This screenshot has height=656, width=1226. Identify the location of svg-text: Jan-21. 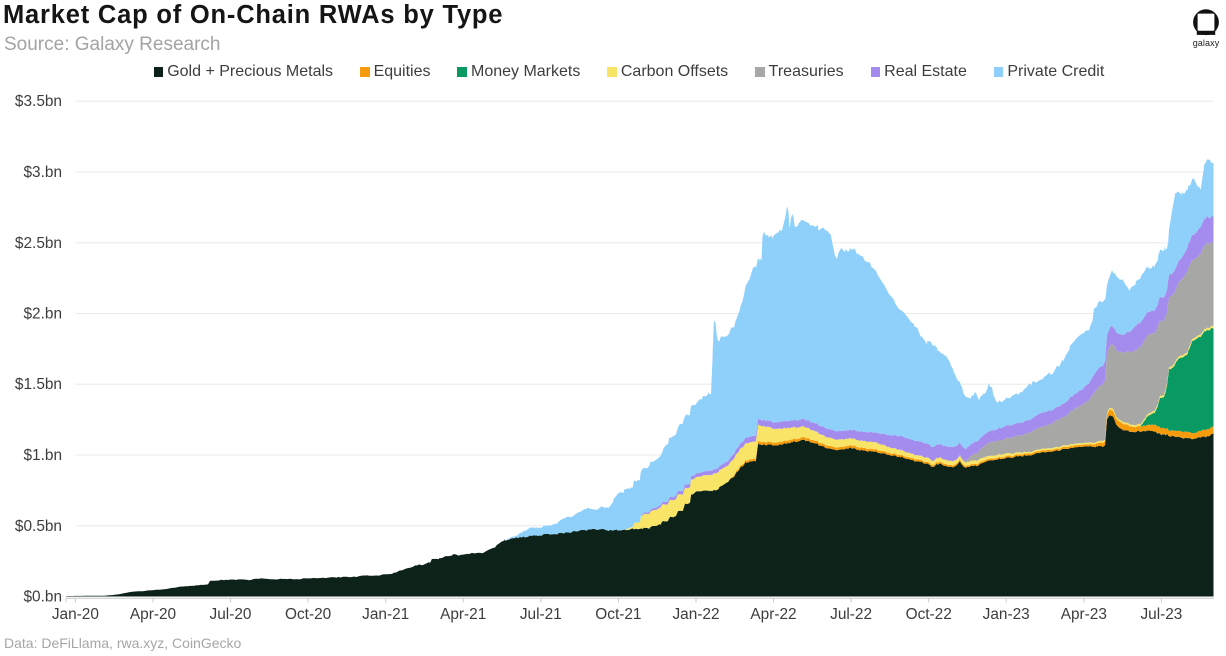
(385, 614).